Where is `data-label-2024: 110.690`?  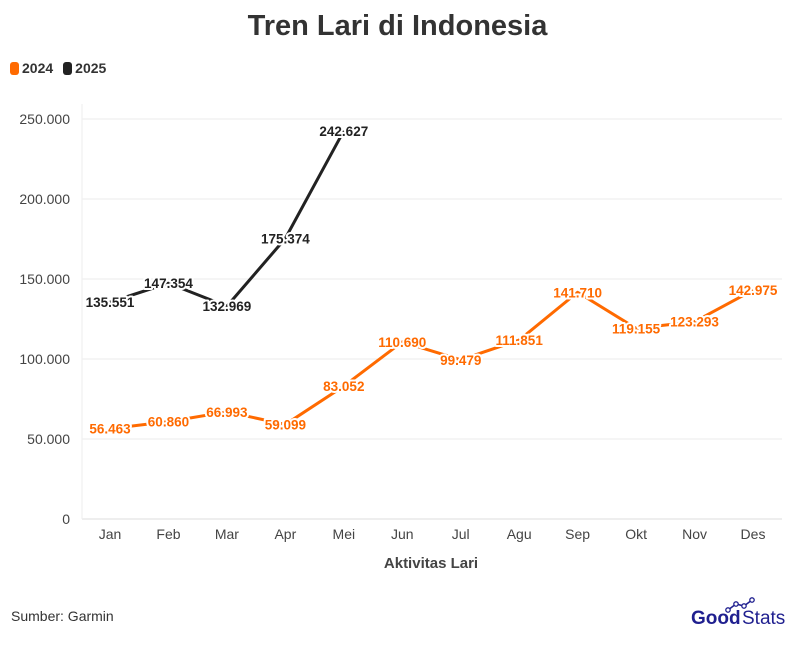
data-label-2024: 110.690 is located at coordinates (402, 342).